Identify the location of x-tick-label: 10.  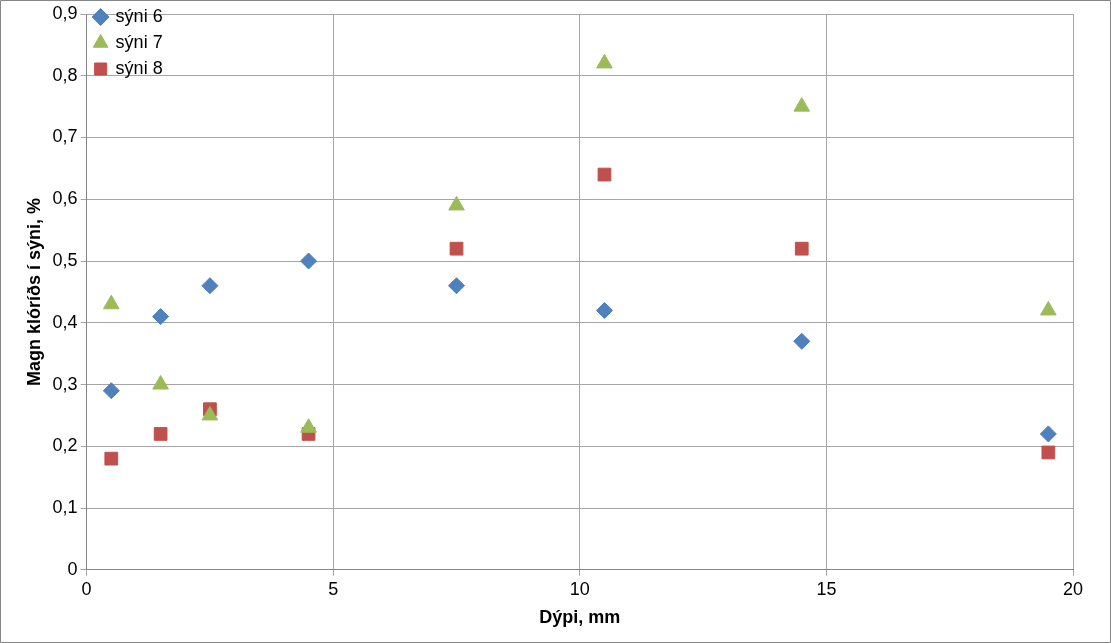
(579, 588).